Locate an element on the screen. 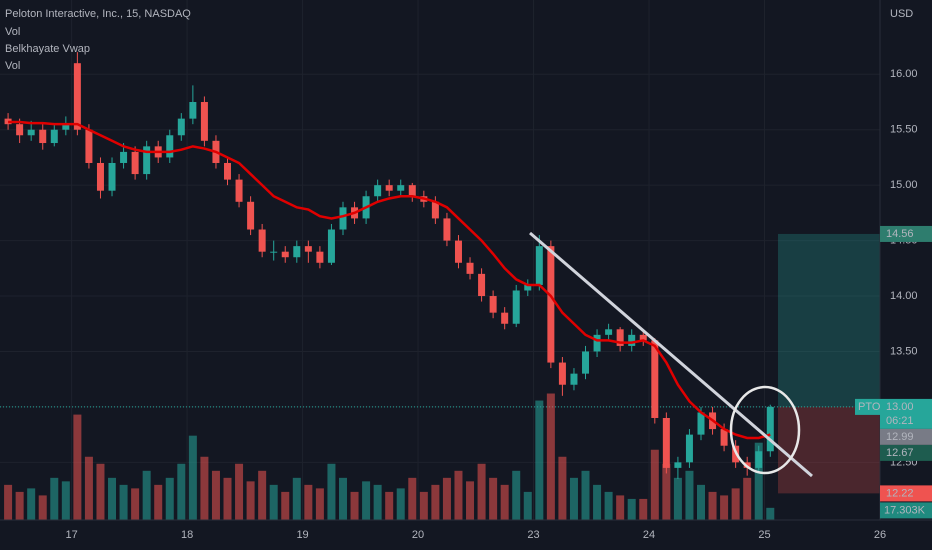  x-tick-label: 20 is located at coordinates (418, 535).